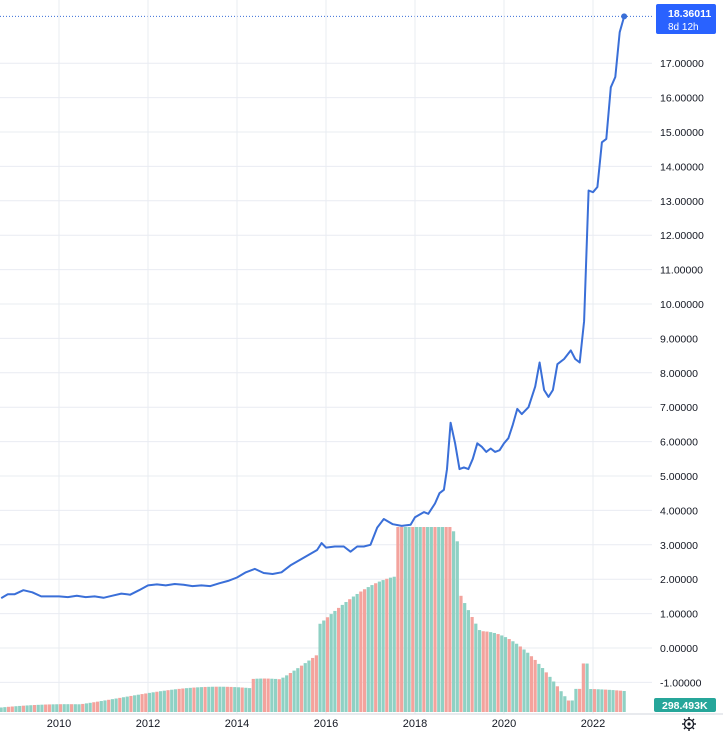 Image resolution: width=723 pixels, height=737 pixels. I want to click on time-axis: 2010 2012 2014 2016 2018 2020 2022, so click(326, 724).